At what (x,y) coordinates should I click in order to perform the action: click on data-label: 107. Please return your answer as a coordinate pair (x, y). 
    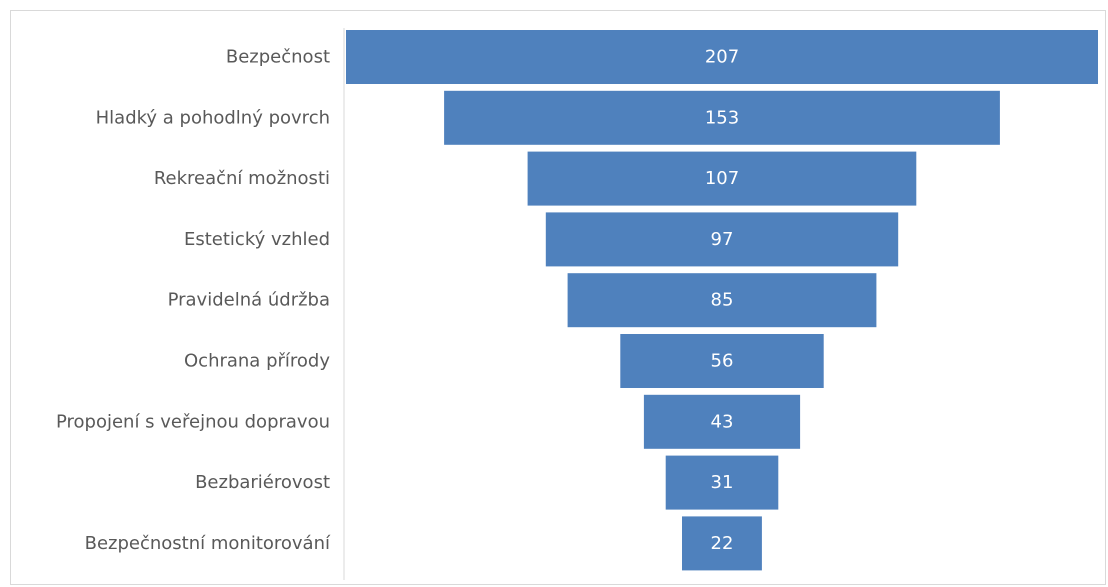
    Looking at the image, I should click on (722, 178).